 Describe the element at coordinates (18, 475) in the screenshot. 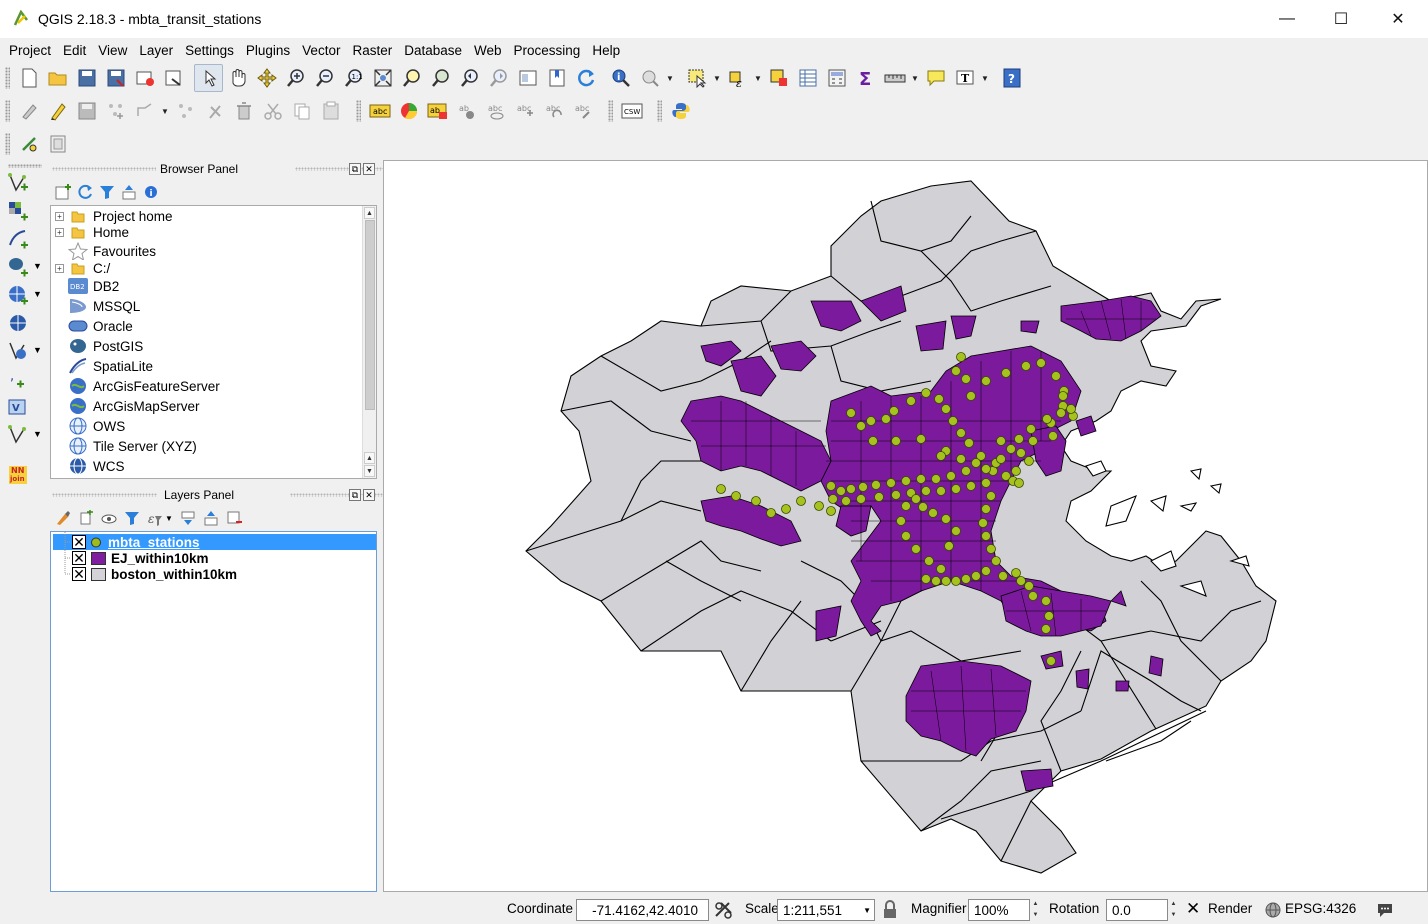

I see `nn-join-icon: NN join` at that location.